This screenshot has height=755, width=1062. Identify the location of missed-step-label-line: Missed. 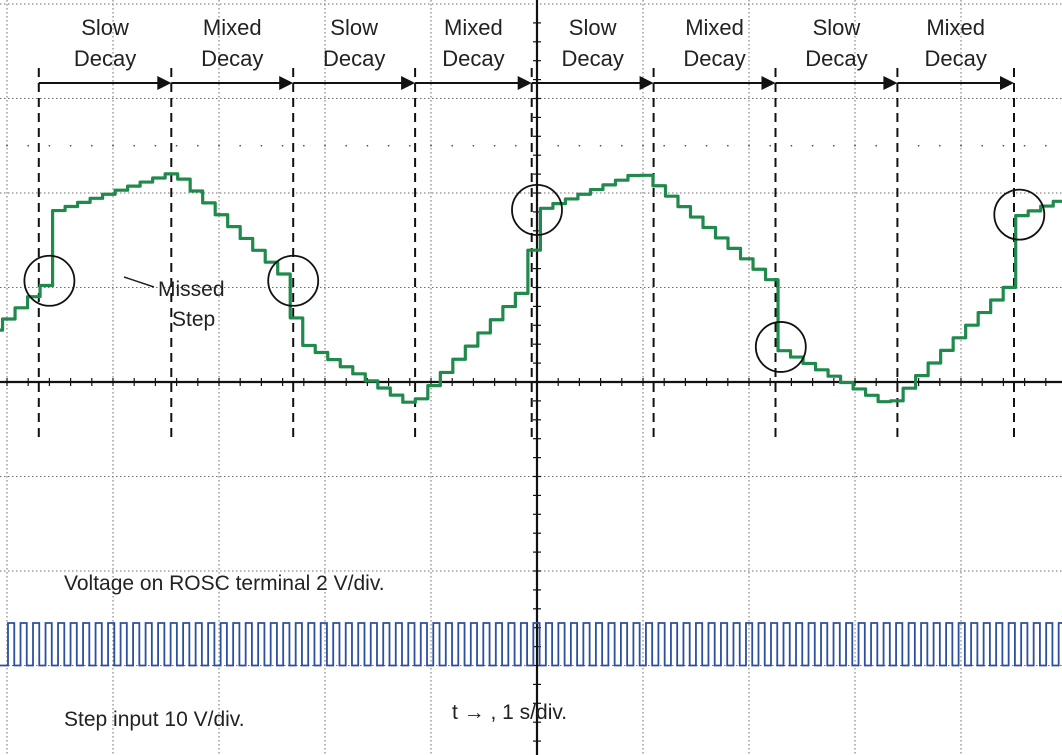
(191, 289).